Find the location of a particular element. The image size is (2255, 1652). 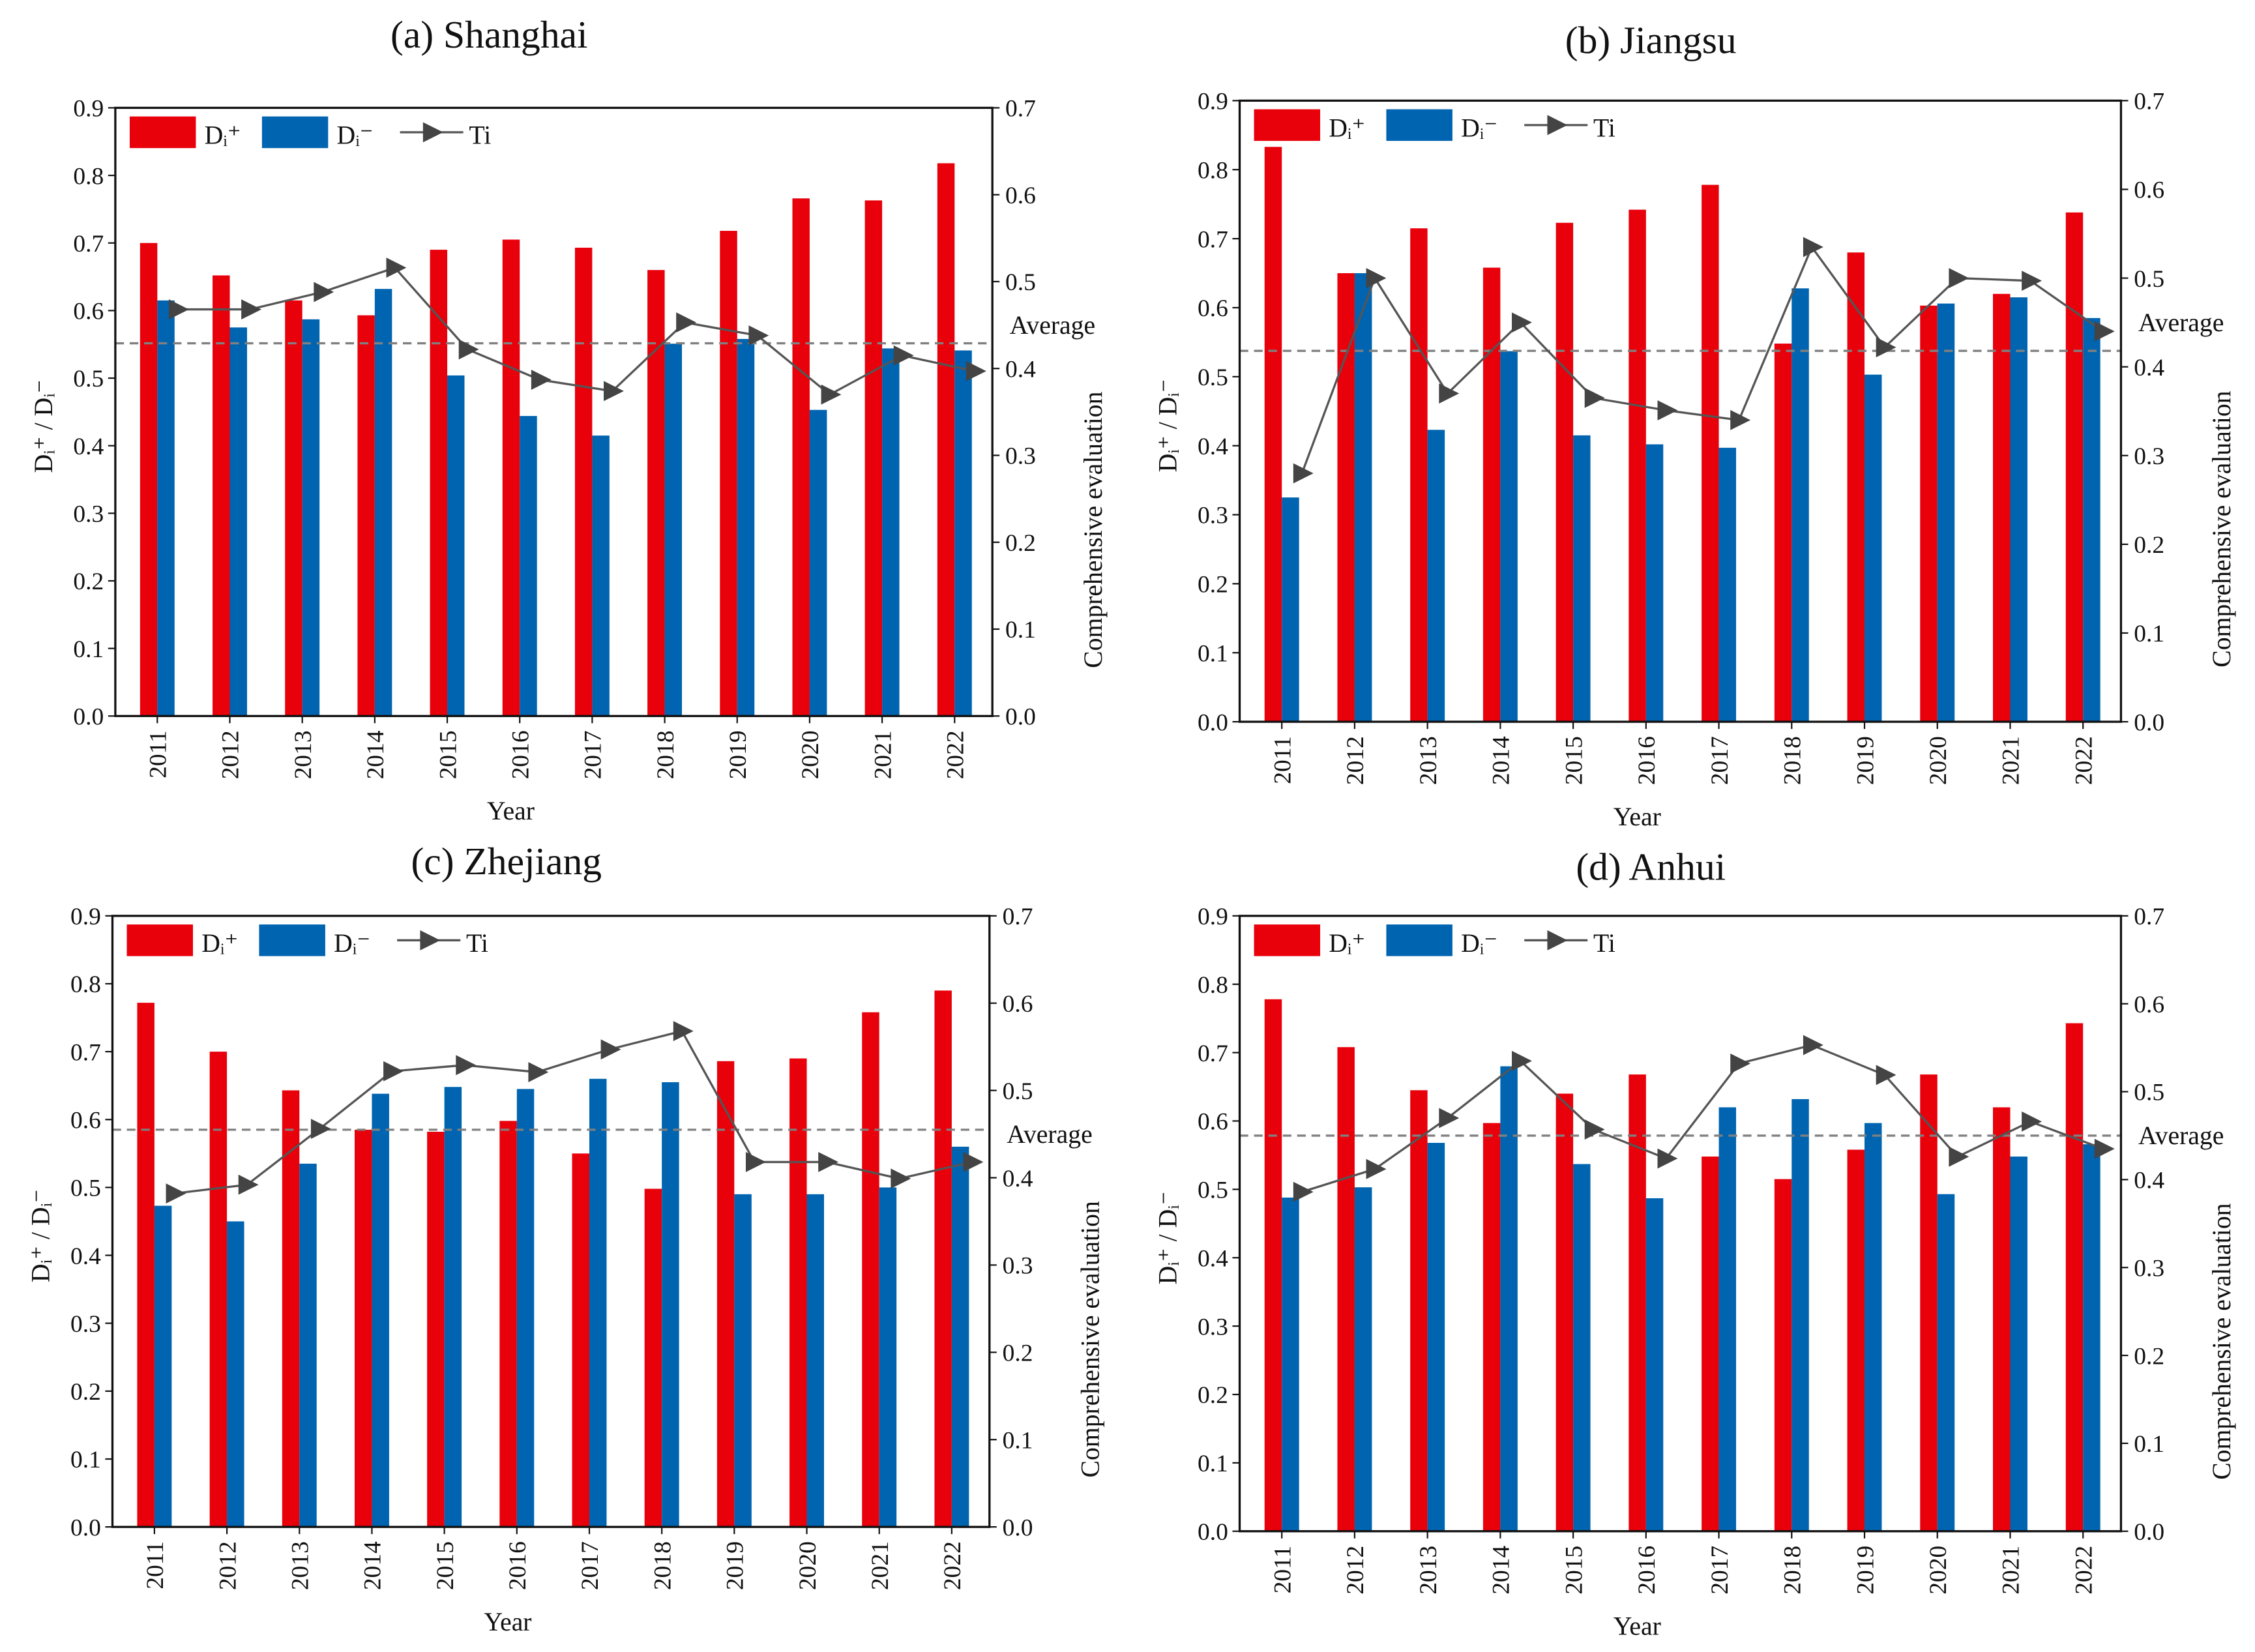

bar-d-minus-2012 is located at coordinates (1363, 1359).